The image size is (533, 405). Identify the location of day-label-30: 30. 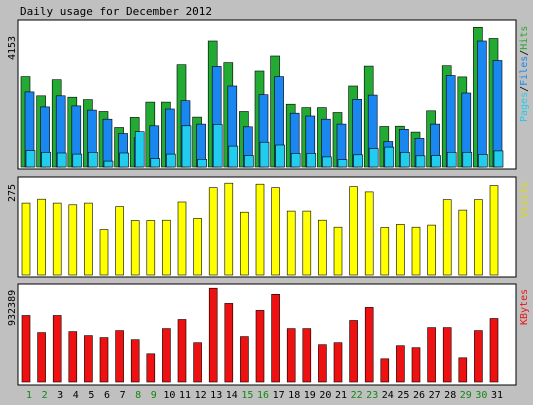
(481, 395).